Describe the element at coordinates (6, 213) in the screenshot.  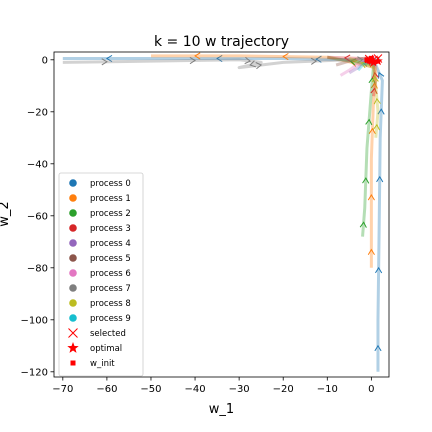
I see `y-axis-title: w_2` at that location.